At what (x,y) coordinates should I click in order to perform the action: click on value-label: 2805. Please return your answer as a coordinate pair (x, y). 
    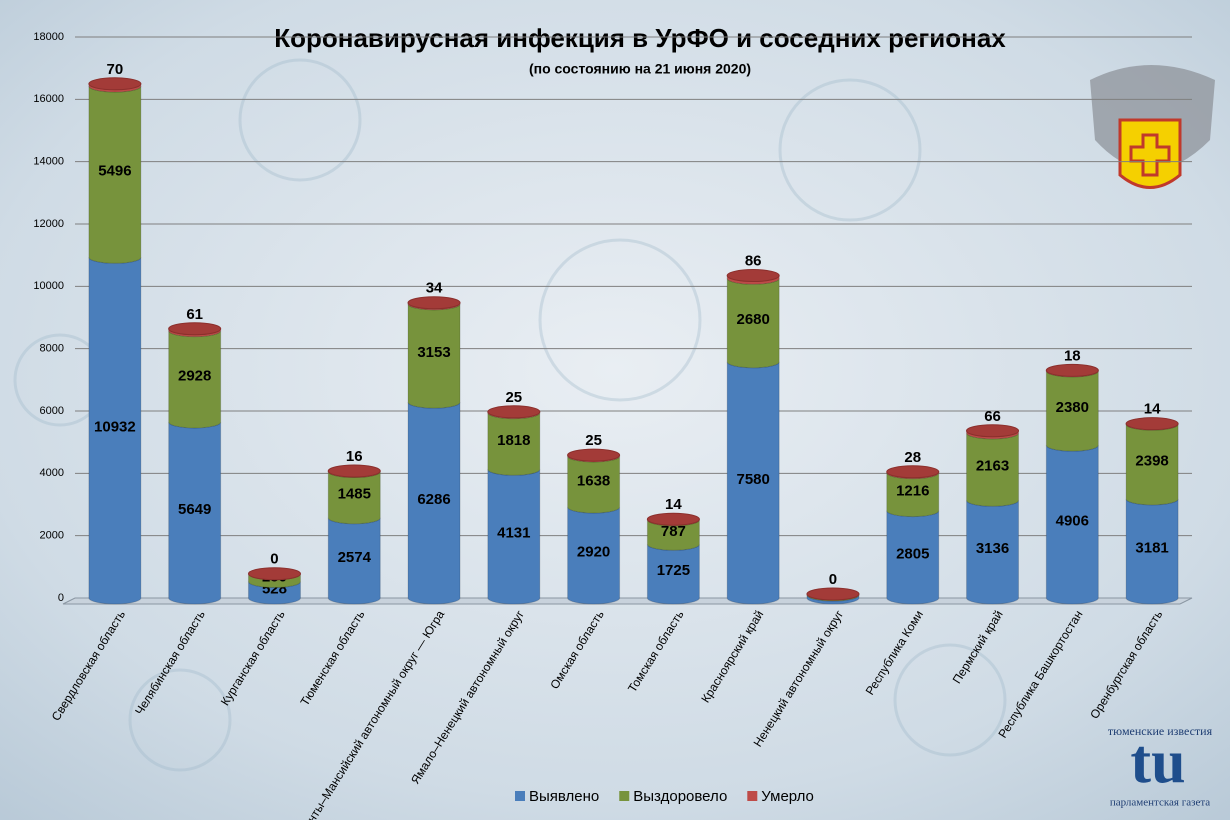
    Looking at the image, I should click on (912, 553).